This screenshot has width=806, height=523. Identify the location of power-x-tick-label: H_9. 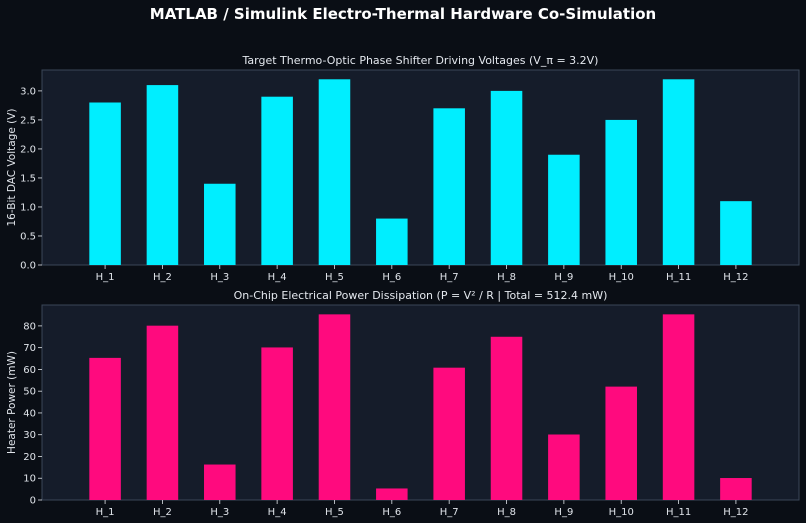
(563, 512).